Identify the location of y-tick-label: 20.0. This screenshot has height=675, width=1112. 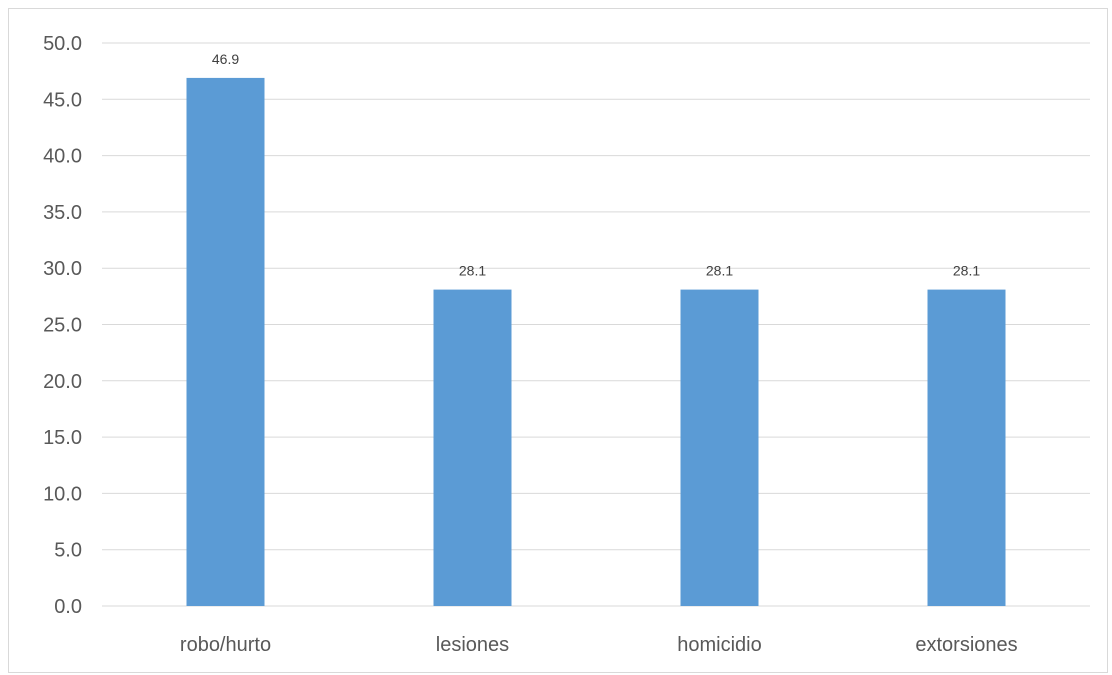
(62, 382).